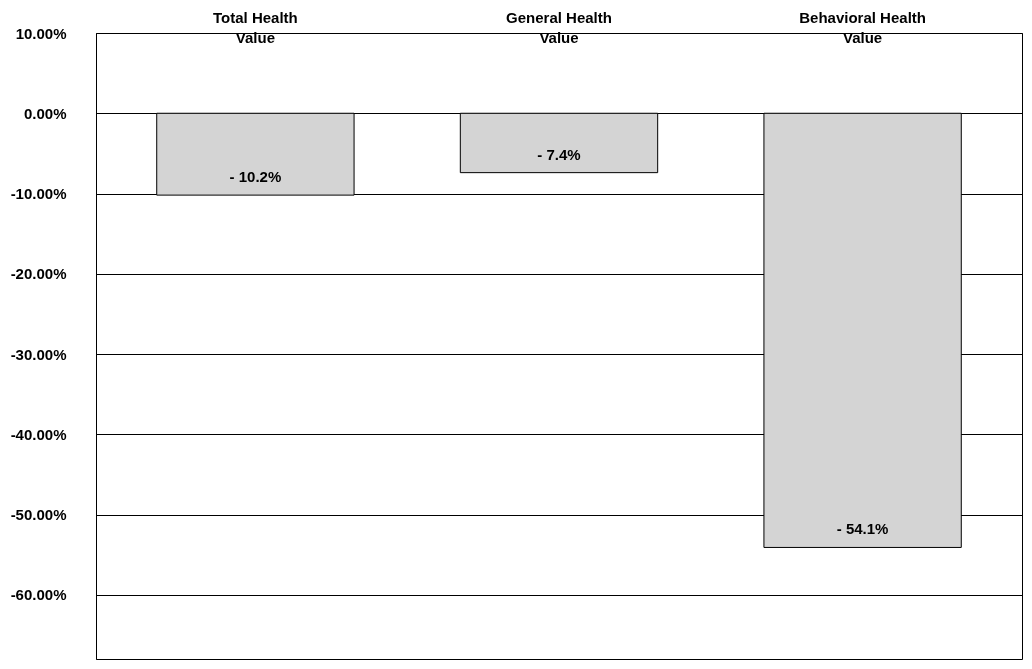  What do you see at coordinates (38, 434) in the screenshot?
I see `y-tick-label: -40.00%` at bounding box center [38, 434].